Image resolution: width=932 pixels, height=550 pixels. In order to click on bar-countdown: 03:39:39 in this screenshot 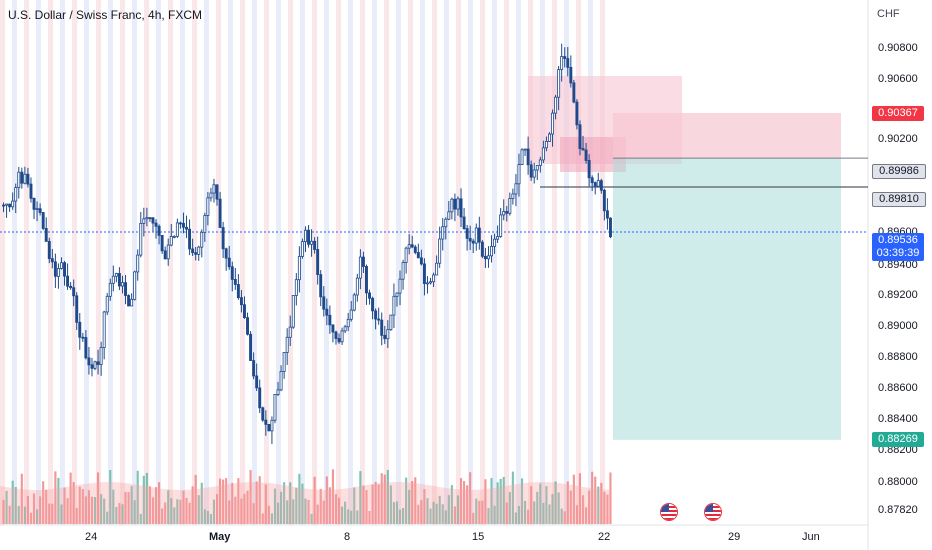, I will do `click(898, 253)`.